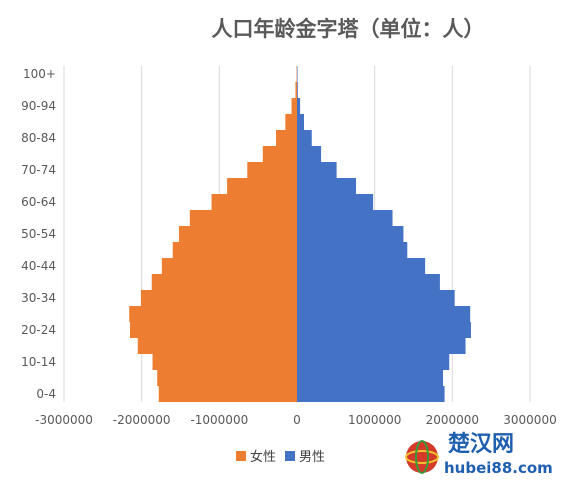  I want to click on y-tick-label: 80-84, so click(38, 138).